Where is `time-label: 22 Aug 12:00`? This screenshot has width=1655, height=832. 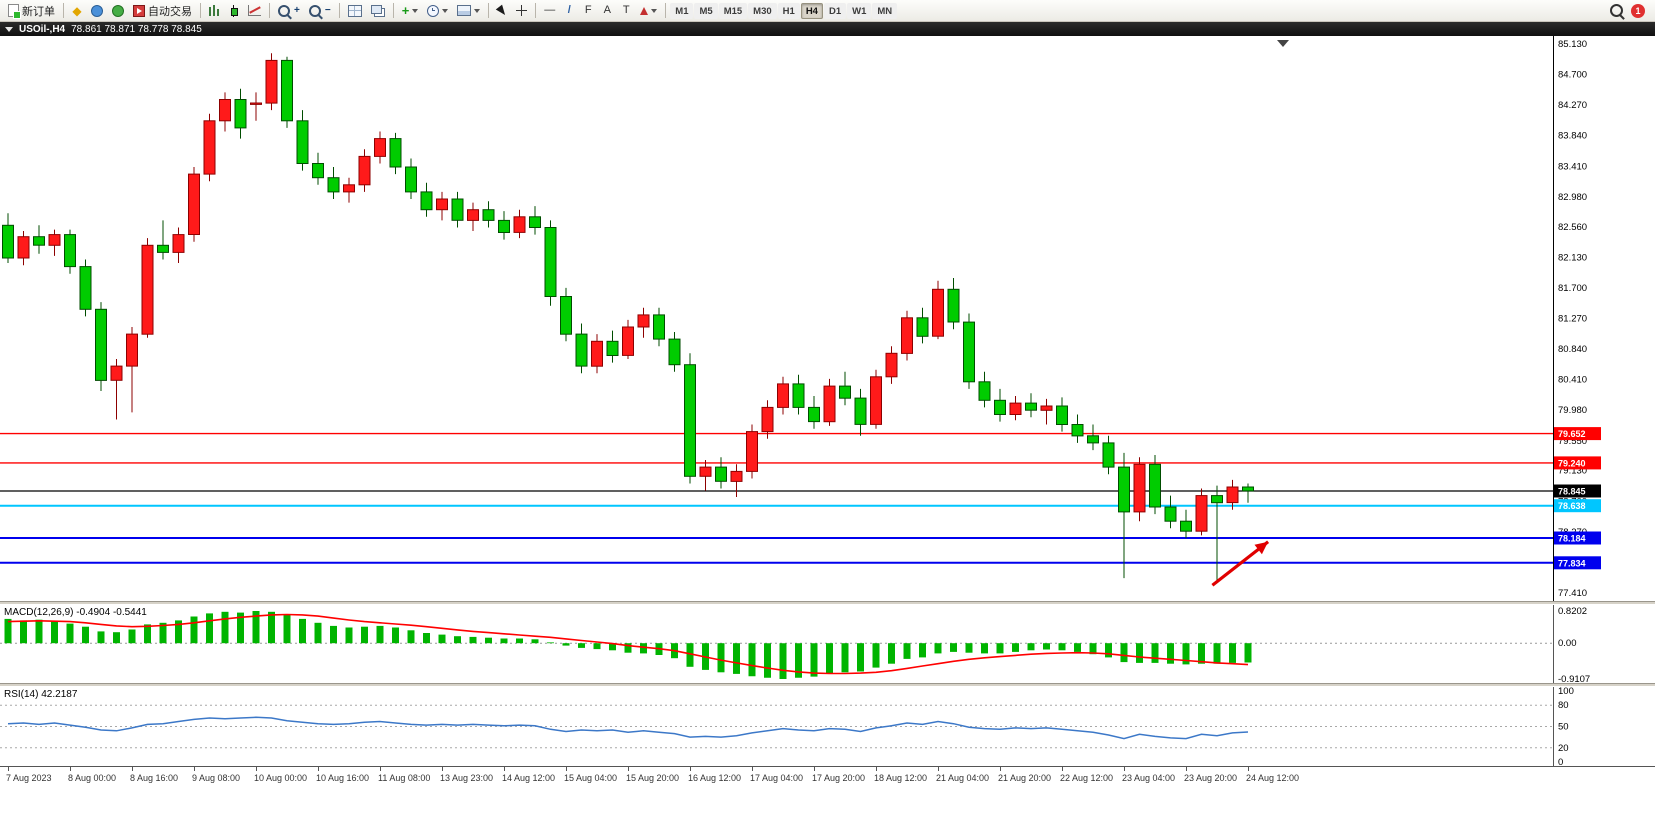
time-label: 22 Aug 12:00 is located at coordinates (1087, 778).